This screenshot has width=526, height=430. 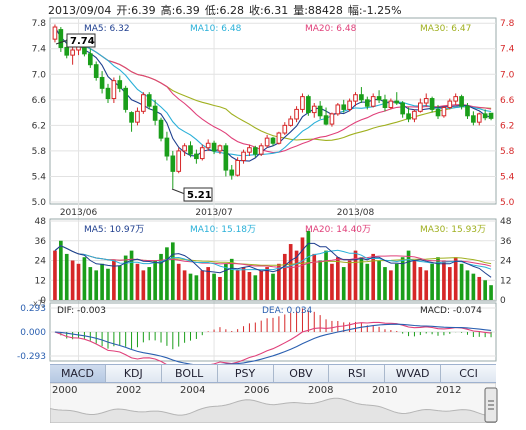 What do you see at coordinates (413, 373) in the screenshot?
I see `tab-wvad: WVAD` at bounding box center [413, 373].